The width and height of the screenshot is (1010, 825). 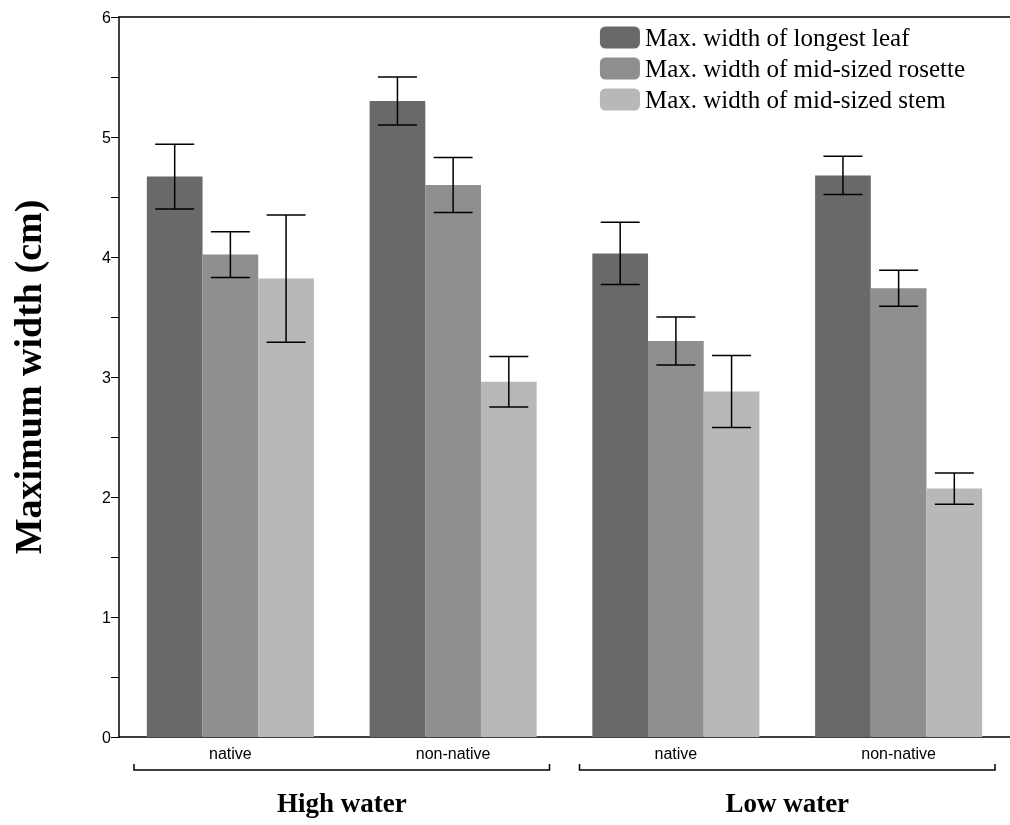 What do you see at coordinates (107, 617) in the screenshot?
I see `y-tick-label: 1` at bounding box center [107, 617].